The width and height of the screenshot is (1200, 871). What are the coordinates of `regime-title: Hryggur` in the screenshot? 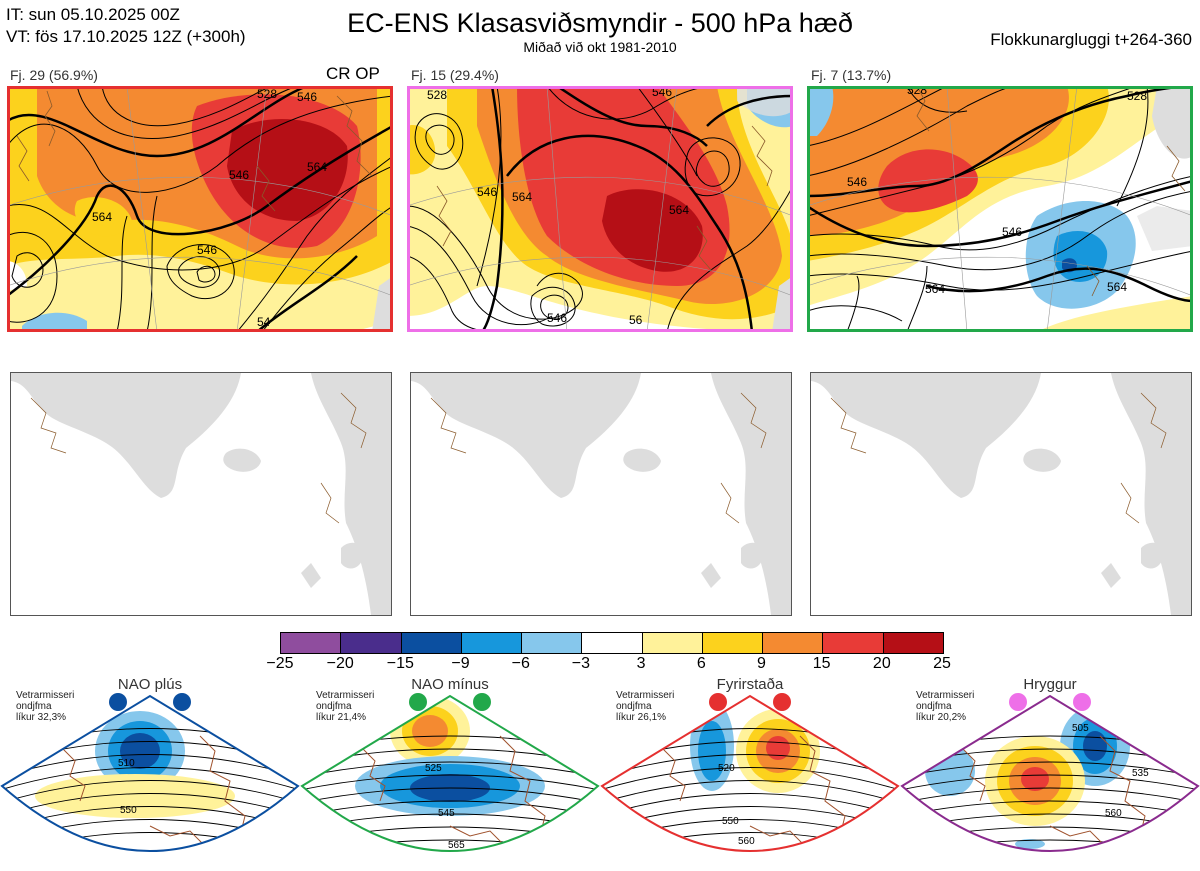 It's located at (1050, 684).